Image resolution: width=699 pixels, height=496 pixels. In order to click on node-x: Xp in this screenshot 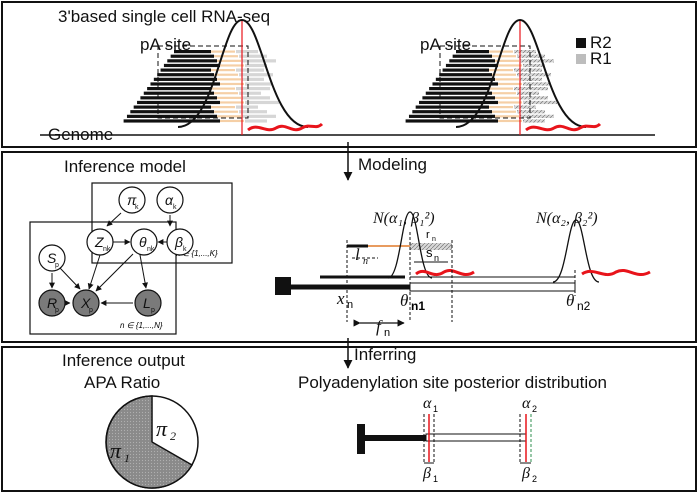, I will do `click(86, 303)`.